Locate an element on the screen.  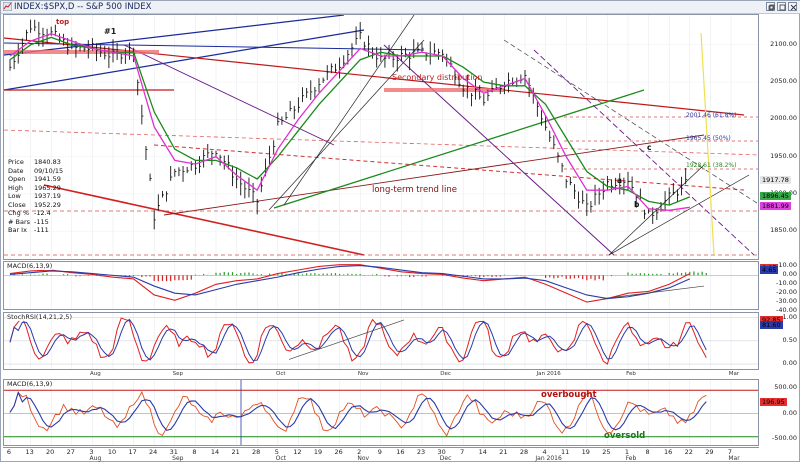
purple-line is located at coordinates (499, 150).